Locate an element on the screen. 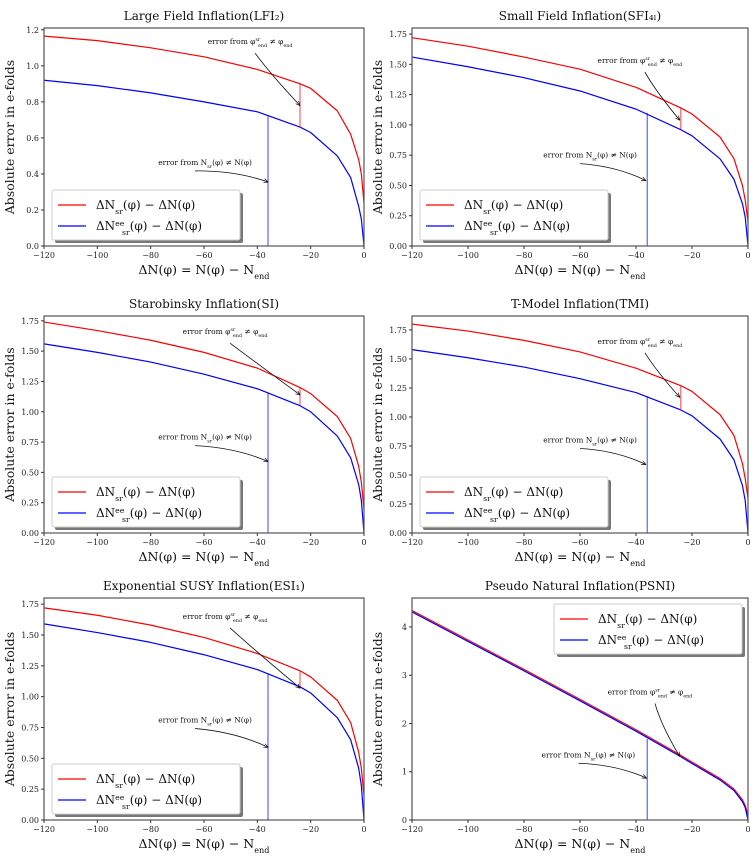 Image resolution: width=756 pixels, height=864 pixels. subplot-title: Exponential SUSY Inflation(ESI₁) is located at coordinates (204, 586).